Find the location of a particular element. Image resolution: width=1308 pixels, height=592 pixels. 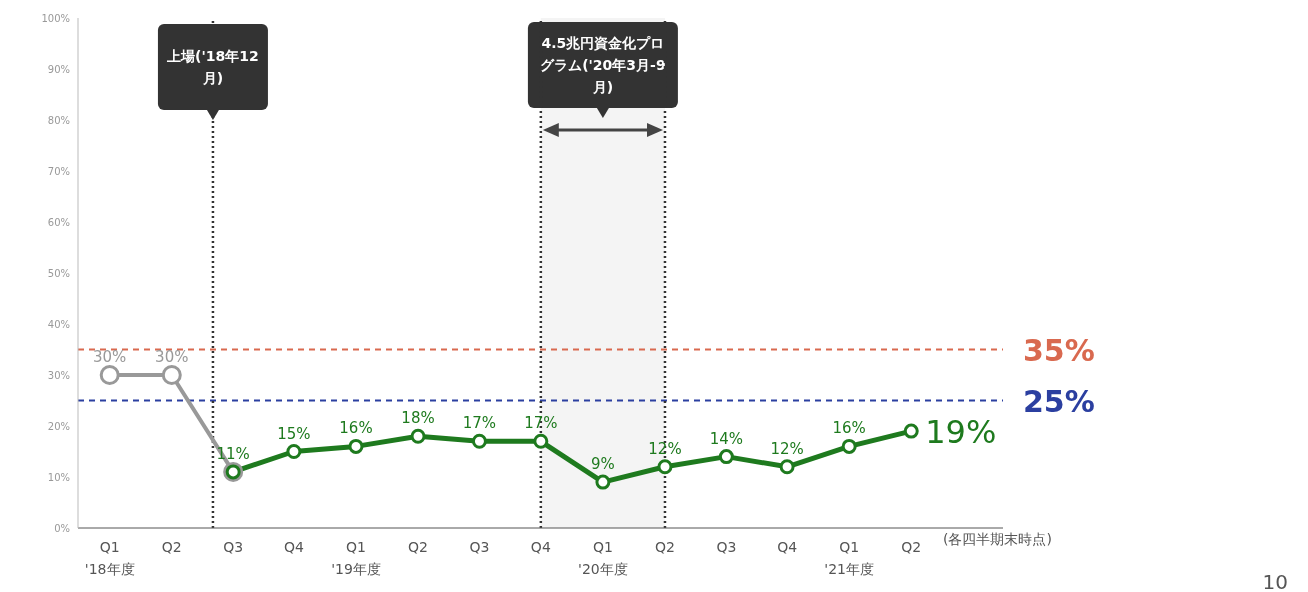

y-tick-label: 30% is located at coordinates (58, 375).